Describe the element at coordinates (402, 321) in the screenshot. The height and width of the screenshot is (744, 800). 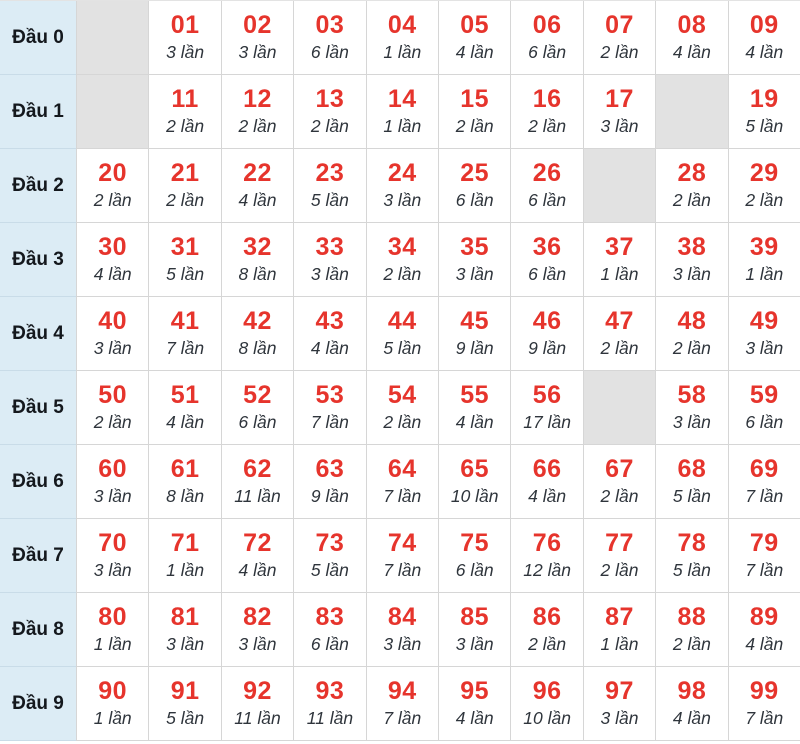
I see `lottery-number: 44` at that location.